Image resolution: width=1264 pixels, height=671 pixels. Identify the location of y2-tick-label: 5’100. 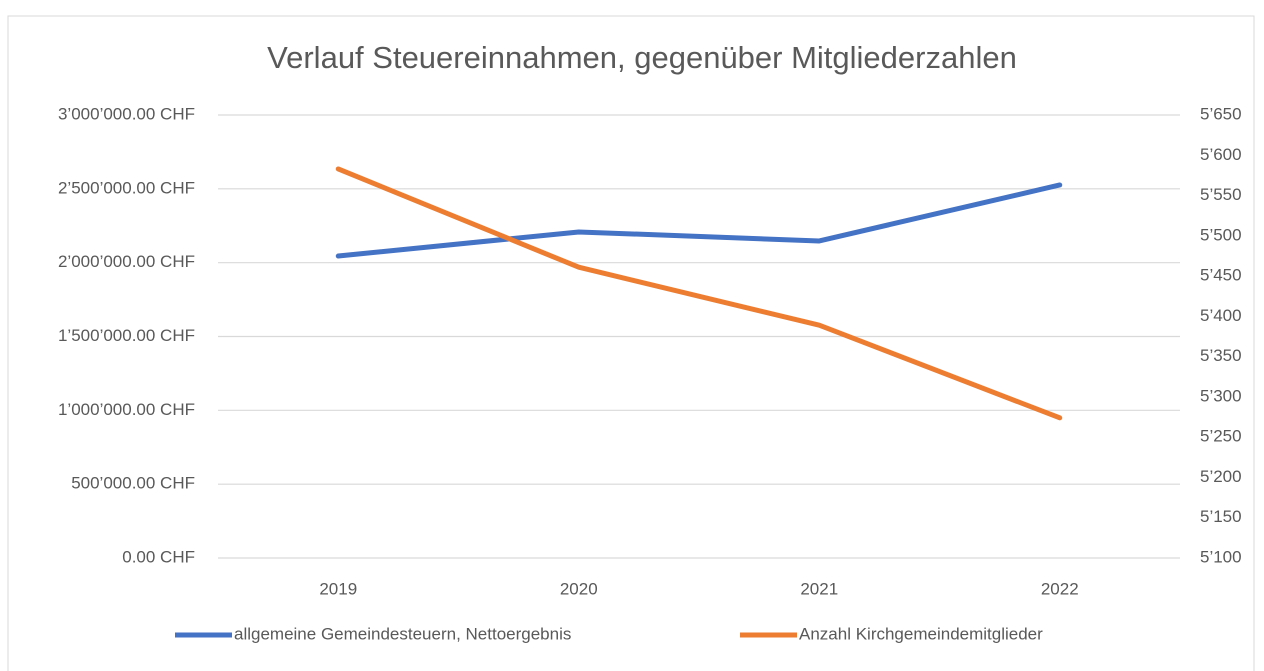
(1221, 556).